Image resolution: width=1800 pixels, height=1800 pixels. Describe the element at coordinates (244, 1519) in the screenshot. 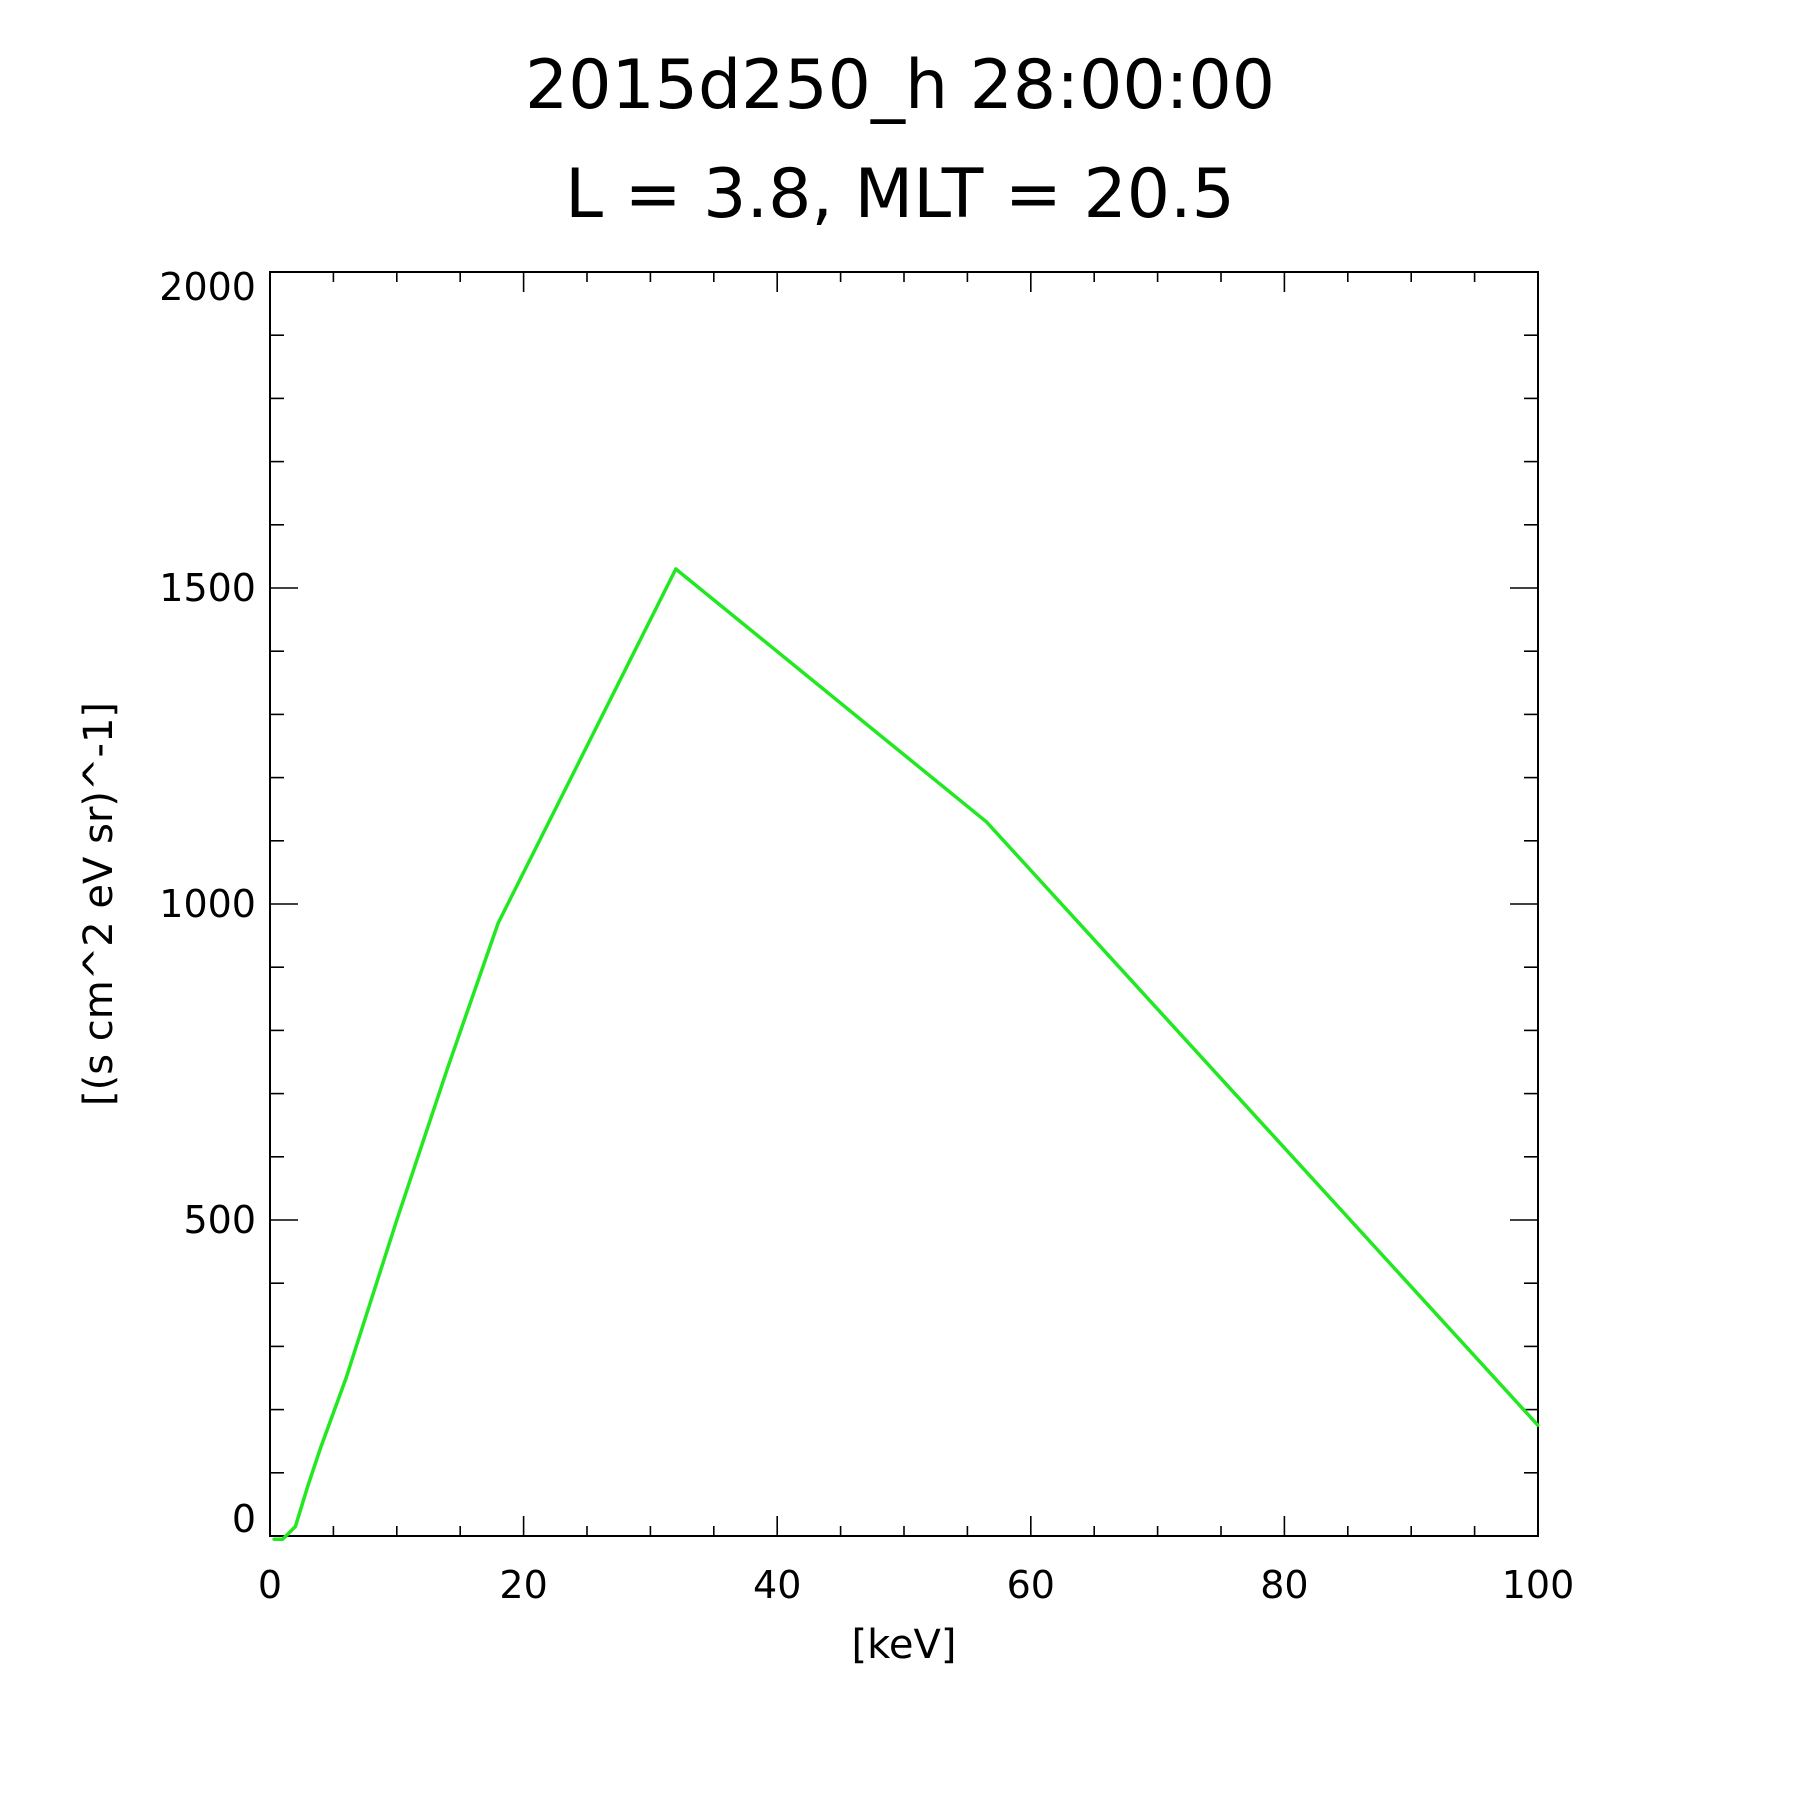

I see `y-tick-label: 0` at that location.